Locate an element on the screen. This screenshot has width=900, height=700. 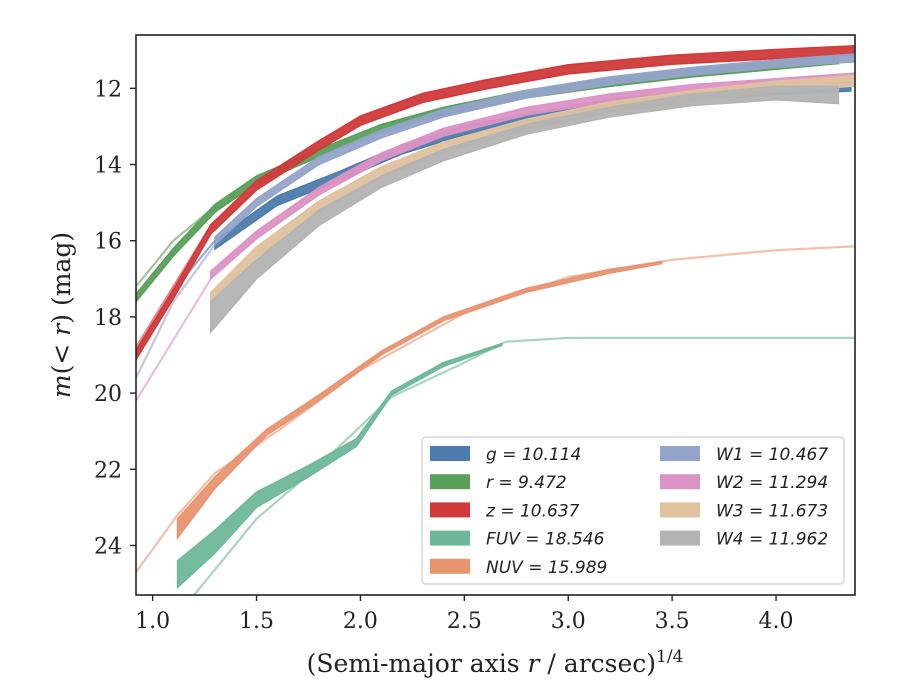
y-axis-label: m(< r) (mag) is located at coordinates (61, 315).